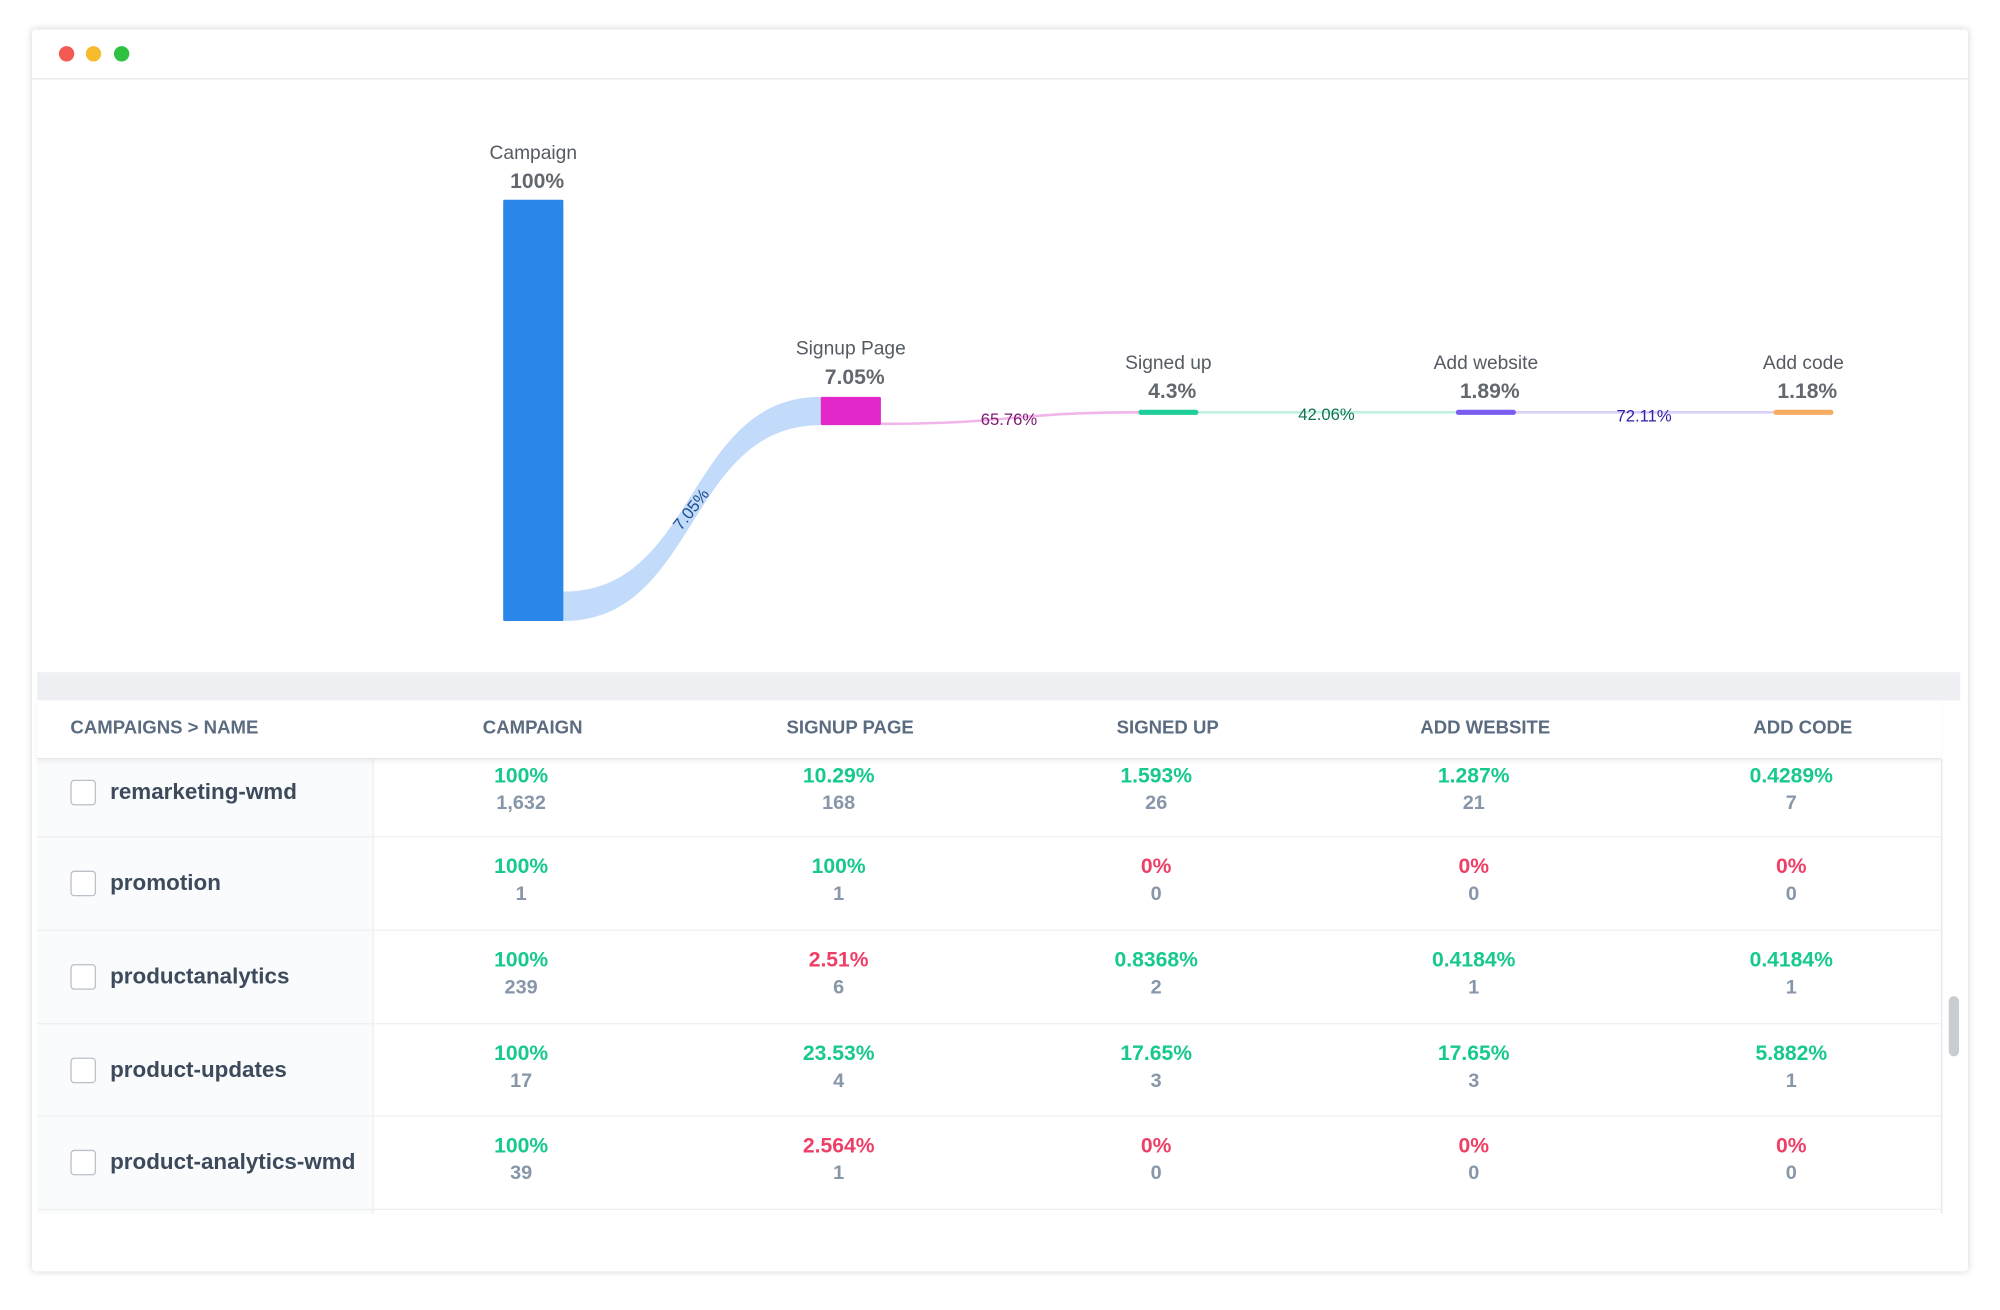 This screenshot has height=1310, width=2000. What do you see at coordinates (838, 1054) in the screenshot?
I see `conversion-percent: 23.53%` at bounding box center [838, 1054].